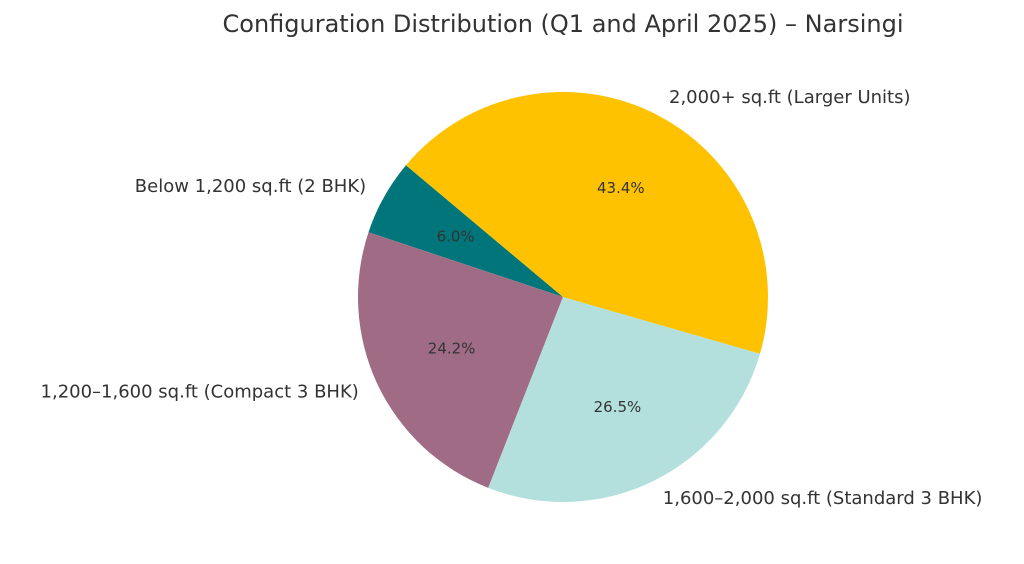 The width and height of the screenshot is (1024, 564). Describe the element at coordinates (618, 407) in the screenshot. I see `slice-percent-2: 26.5%` at that location.